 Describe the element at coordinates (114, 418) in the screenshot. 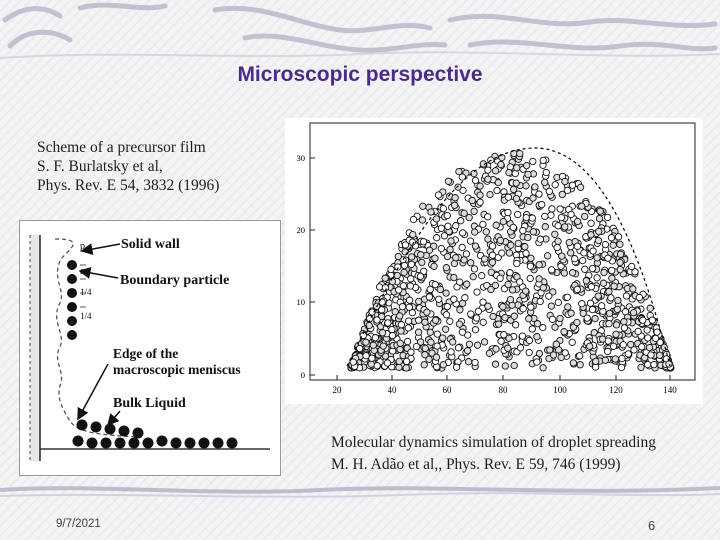

I see `bulk-liquid-arrow` at that location.